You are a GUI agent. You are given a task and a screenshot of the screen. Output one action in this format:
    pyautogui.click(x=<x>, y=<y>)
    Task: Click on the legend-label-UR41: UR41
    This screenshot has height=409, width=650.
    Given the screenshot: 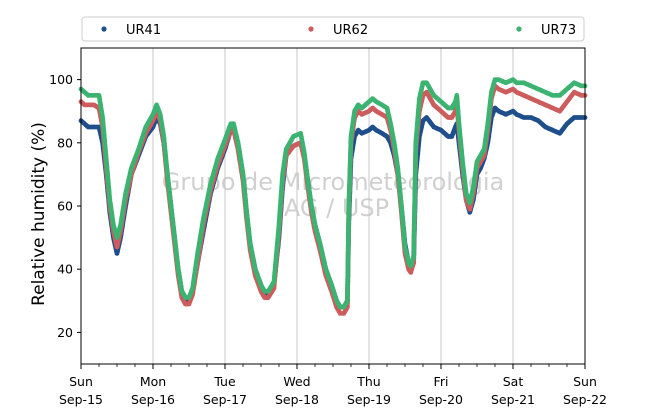 What is the action you would take?
    pyautogui.click(x=143, y=30)
    